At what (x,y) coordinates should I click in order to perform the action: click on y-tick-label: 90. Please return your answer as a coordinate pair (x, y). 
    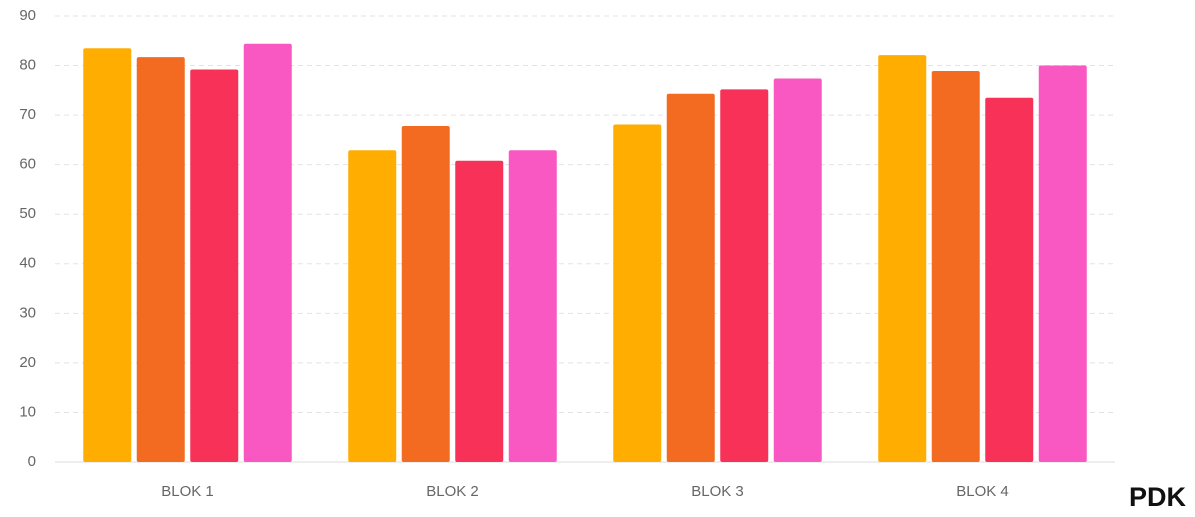
    Looking at the image, I should click on (27, 15).